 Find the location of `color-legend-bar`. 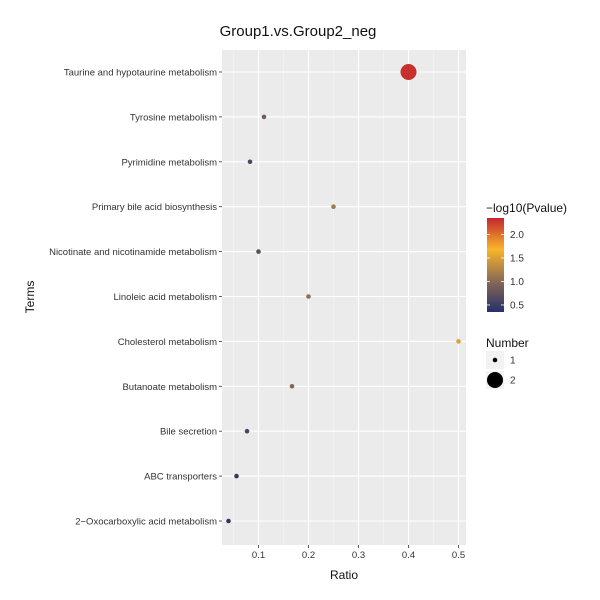

color-legend-bar is located at coordinates (495, 265).